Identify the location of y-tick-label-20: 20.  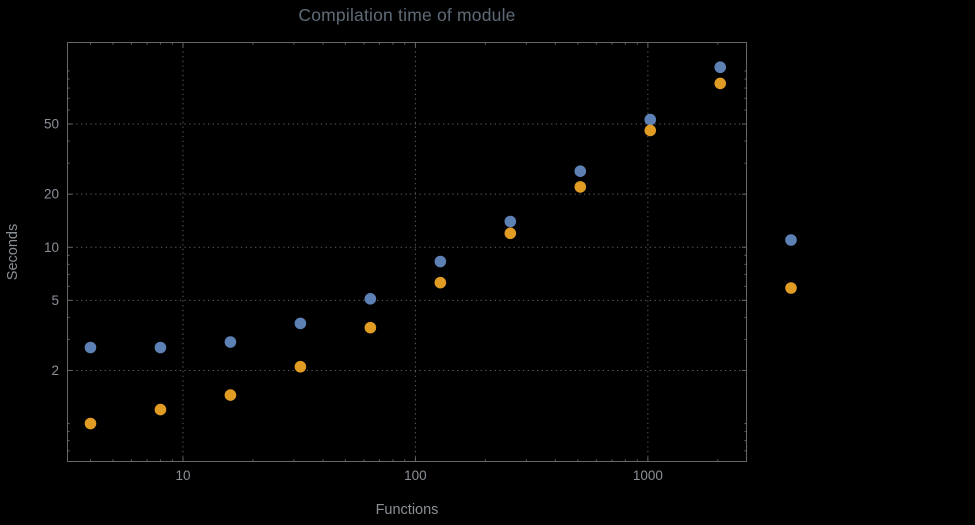
(51, 194).